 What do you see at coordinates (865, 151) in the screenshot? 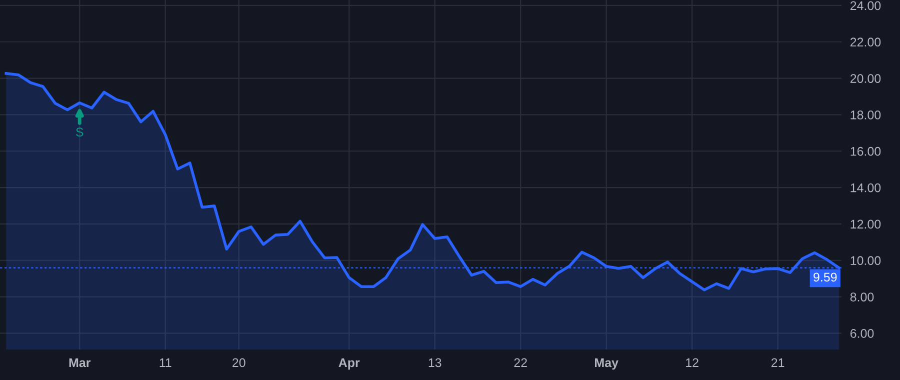
I see `y-tick-label: 16.00` at bounding box center [865, 151].